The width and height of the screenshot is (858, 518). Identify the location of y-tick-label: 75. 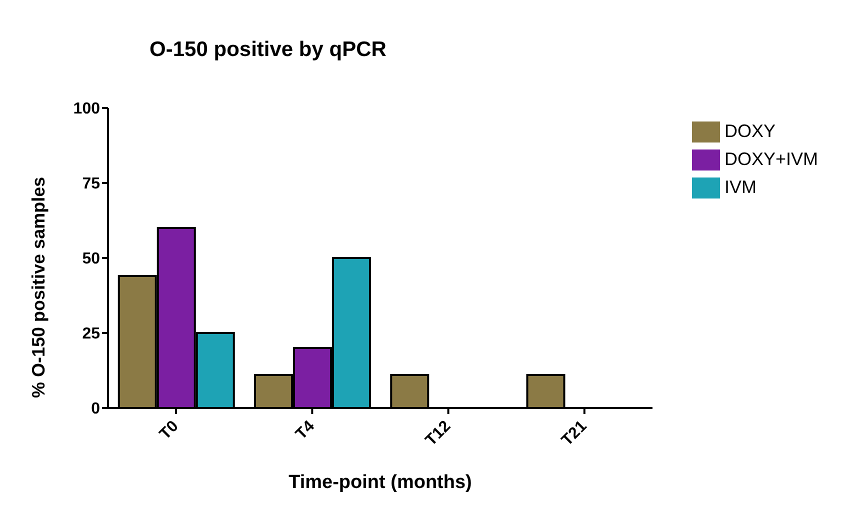
(91, 184).